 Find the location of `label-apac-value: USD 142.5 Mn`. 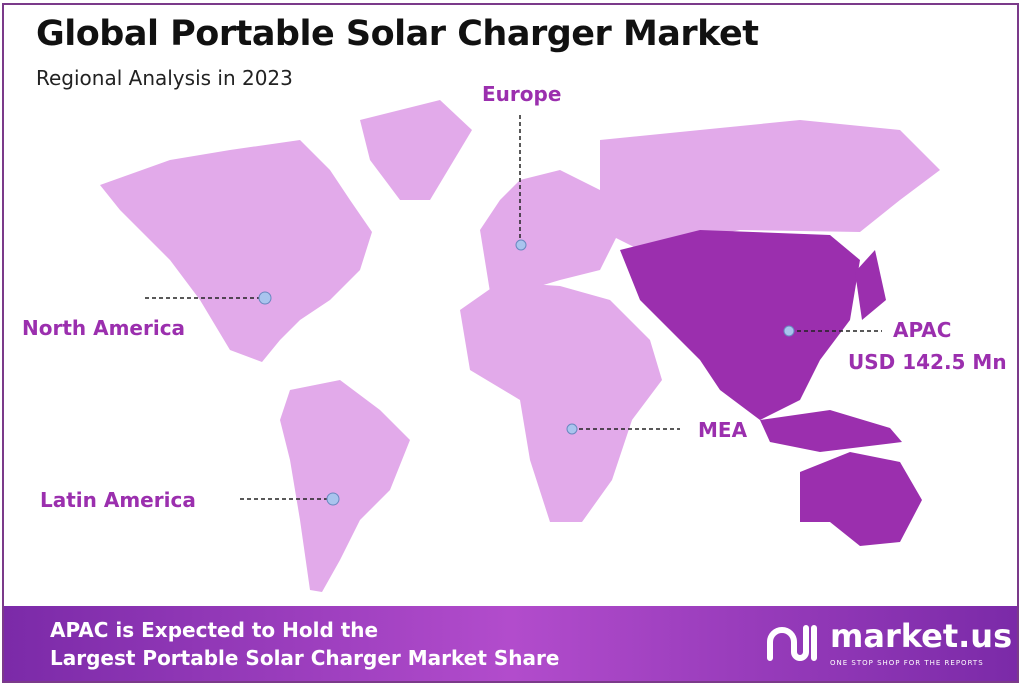

label-apac-value: USD 142.5 Mn is located at coordinates (927, 362).